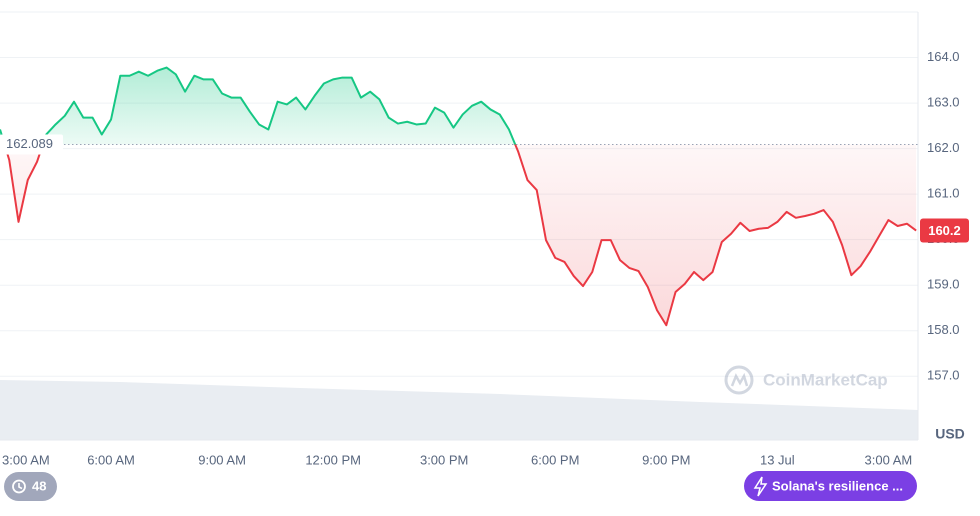  Describe the element at coordinates (943, 193) in the screenshot. I see `y-tick-label: 161.0` at that location.